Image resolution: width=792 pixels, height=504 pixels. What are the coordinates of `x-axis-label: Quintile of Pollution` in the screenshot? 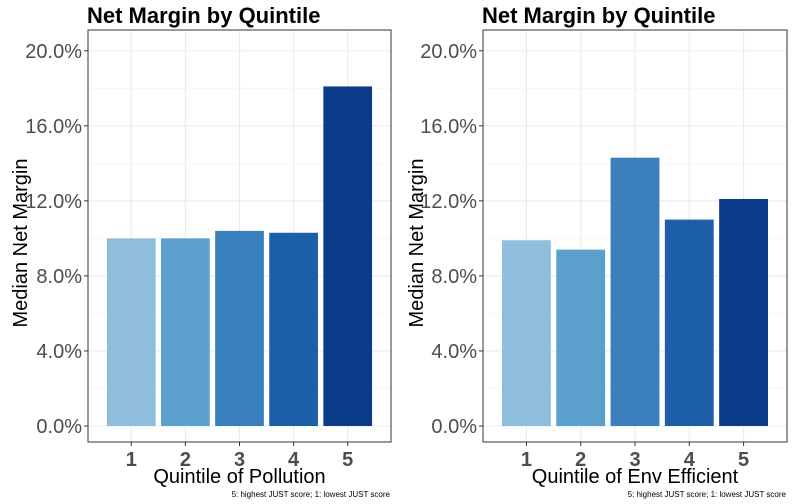 It's located at (239, 477).